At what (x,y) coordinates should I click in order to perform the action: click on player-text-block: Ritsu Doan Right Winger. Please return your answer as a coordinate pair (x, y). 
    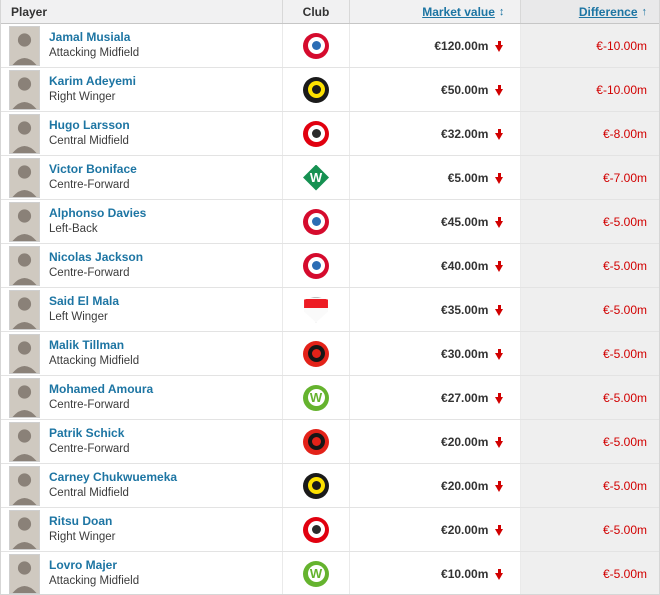
    Looking at the image, I should click on (82, 529).